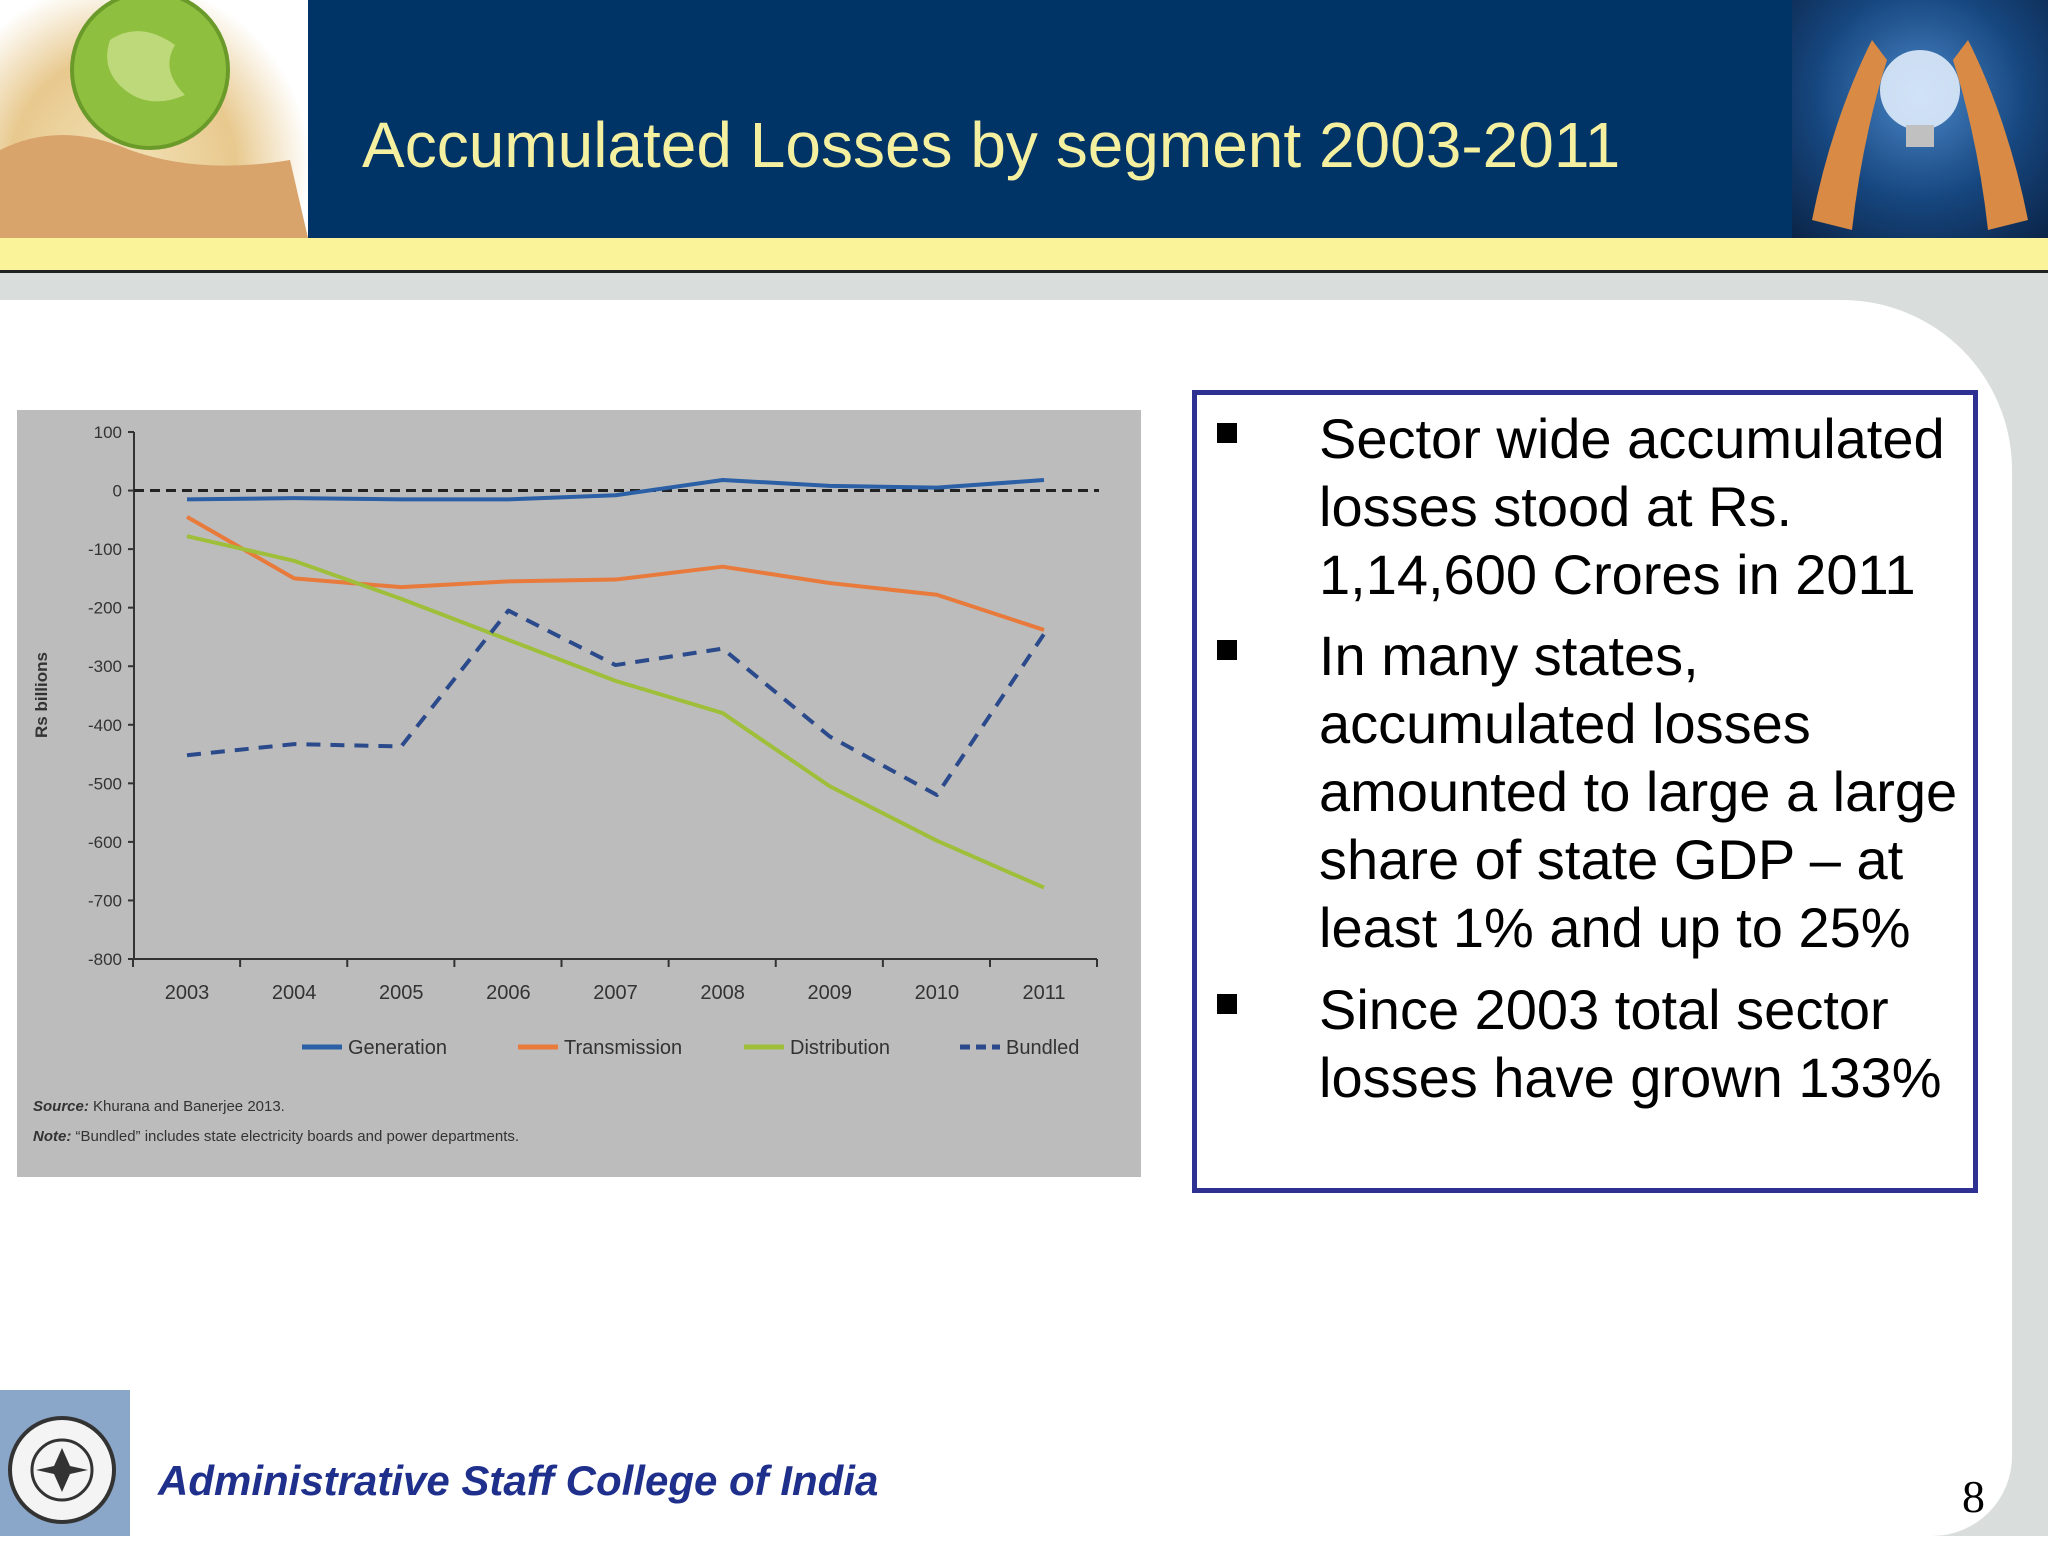  What do you see at coordinates (41, 695) in the screenshot?
I see `y-axis-label: Rs billions` at bounding box center [41, 695].